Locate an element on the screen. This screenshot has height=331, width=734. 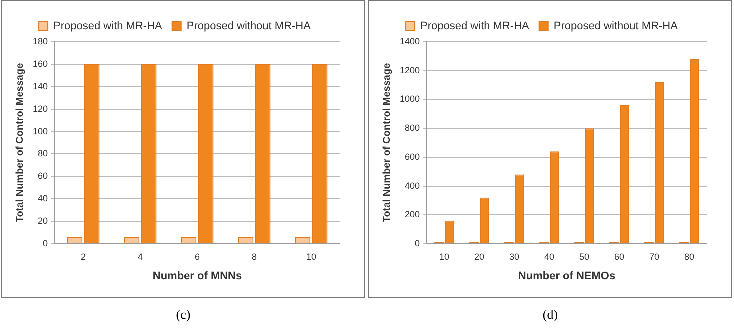
y-tick-label: 80 is located at coordinates (43, 153).